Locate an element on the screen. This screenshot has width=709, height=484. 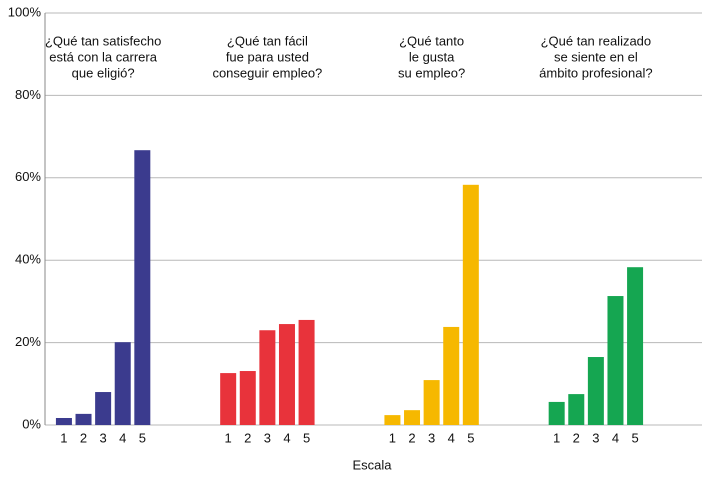
x-axis-label: Escala is located at coordinates (372, 464).